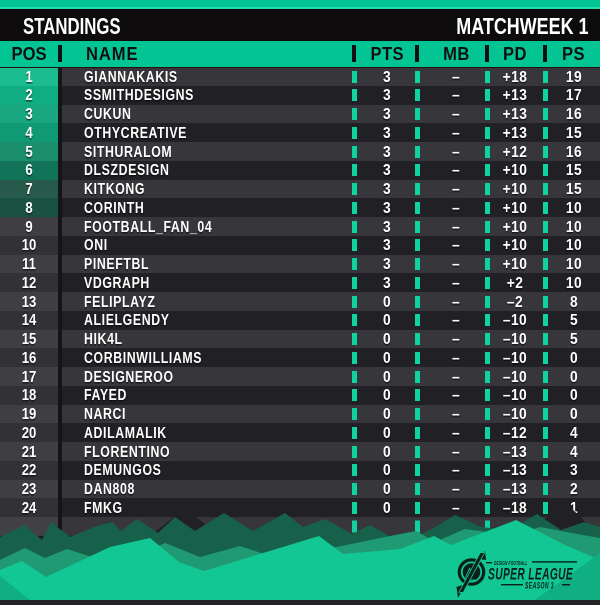 This screenshot has height=605, width=600. I want to click on svg-text: SEASON 3, so click(539, 585).